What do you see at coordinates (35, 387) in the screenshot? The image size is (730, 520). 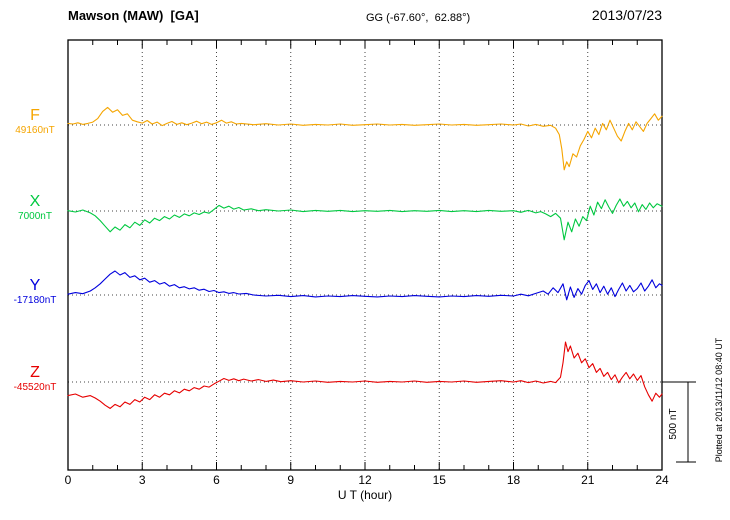 I see `baseline-value: -45520nT` at bounding box center [35, 387].